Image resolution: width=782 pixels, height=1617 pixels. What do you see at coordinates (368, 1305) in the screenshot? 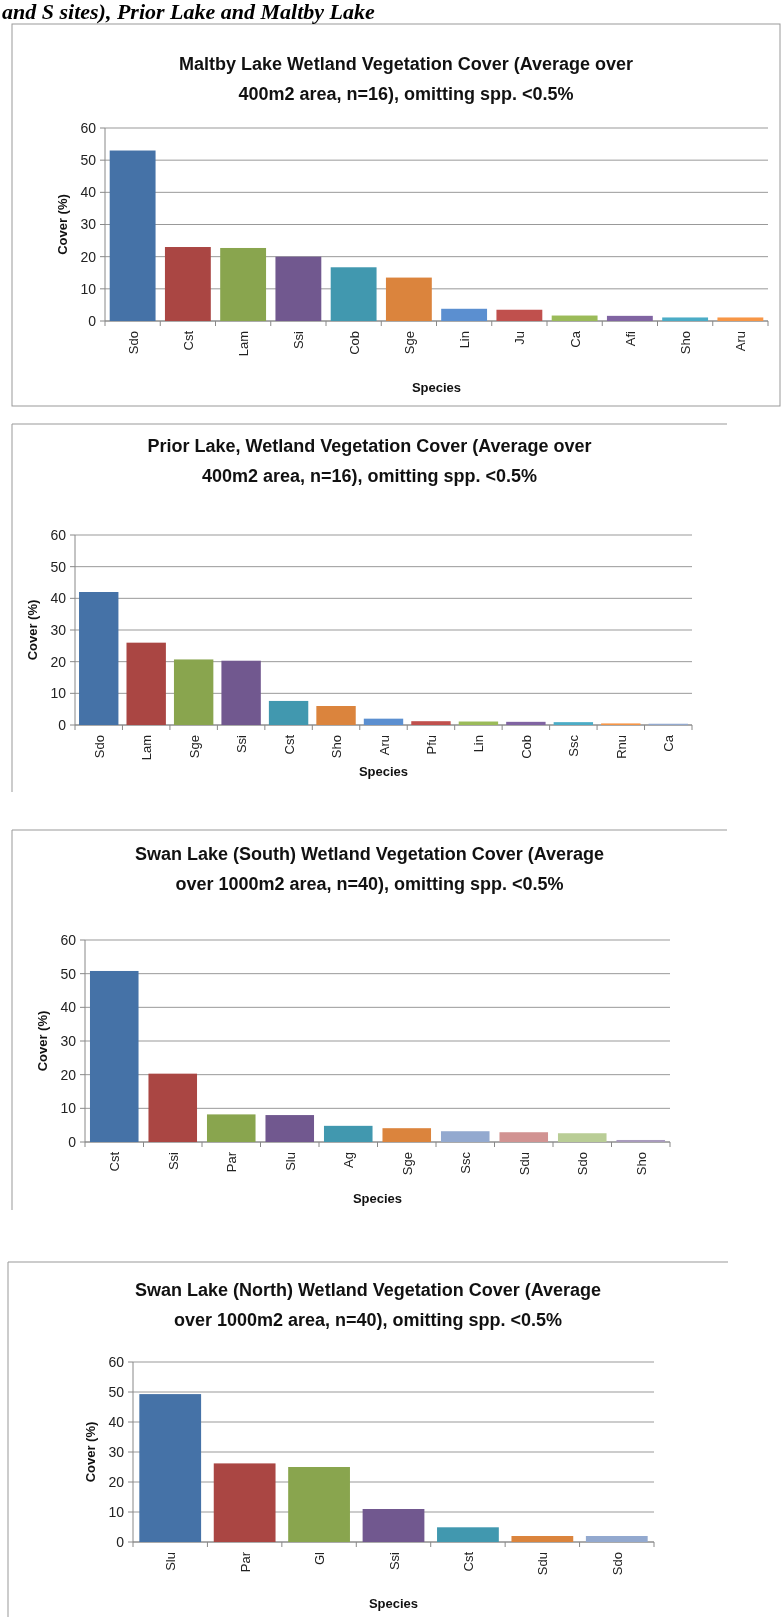
I see `chart-title: Swan Lake (North) Wetland Vegetation Cover (Average over 1000m2 area, n=40), omitting spp. <0.5%` at bounding box center [368, 1305].